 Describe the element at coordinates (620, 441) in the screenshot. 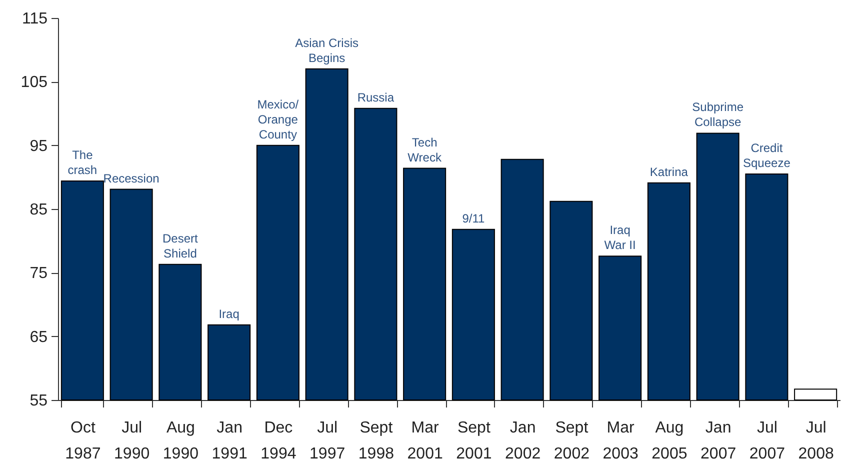

I see `x-tick-label: Mar 2003` at that location.